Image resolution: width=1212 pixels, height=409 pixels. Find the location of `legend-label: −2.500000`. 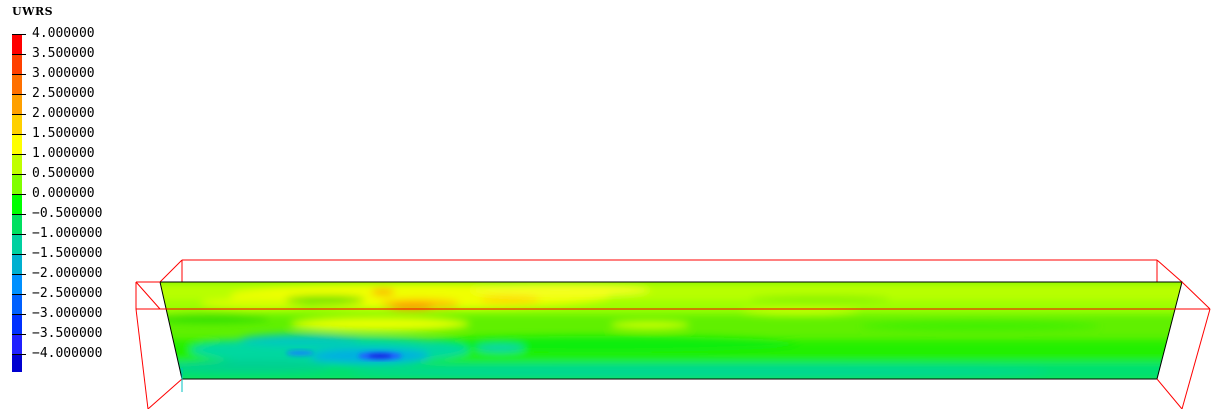

legend-label: −2.500000 is located at coordinates (67, 293).